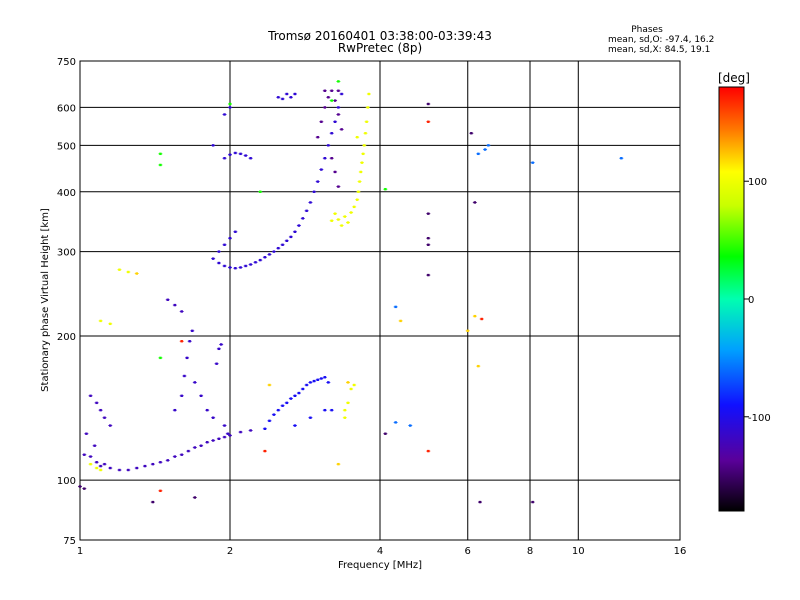 This screenshot has height=600, width=800. I want to click on colorbar-ticks: 100 0 -100, so click(757, 300).